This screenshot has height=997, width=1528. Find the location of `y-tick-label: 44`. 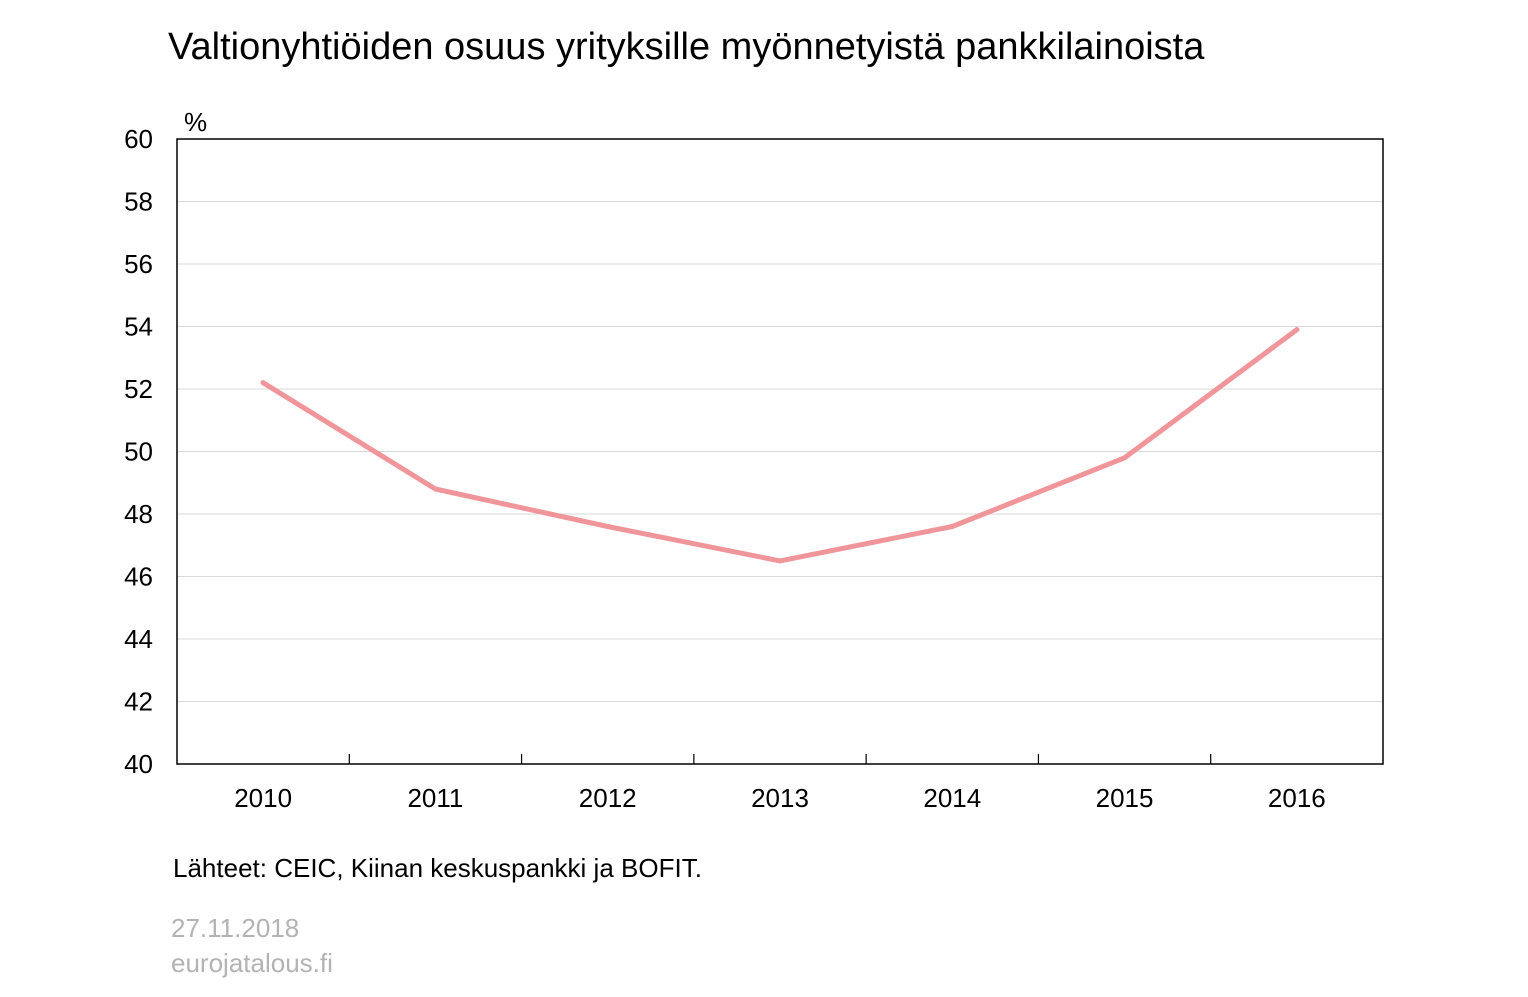

y-tick-label: 44 is located at coordinates (138, 639).